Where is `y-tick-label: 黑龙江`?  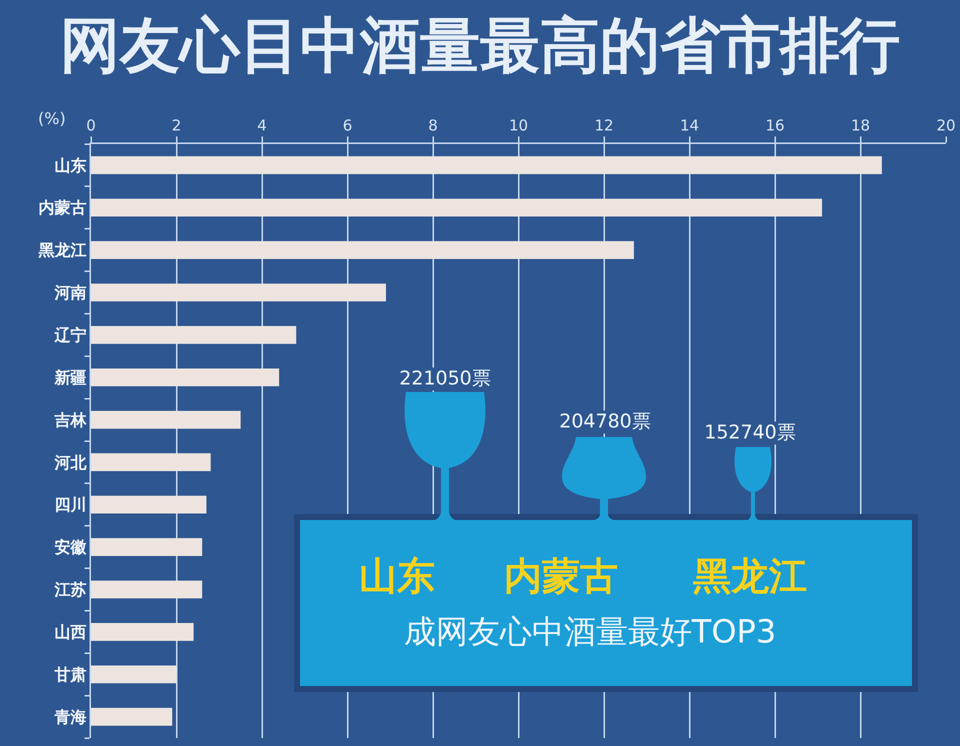
y-tick-label: 黑龙江 is located at coordinates (61, 250).